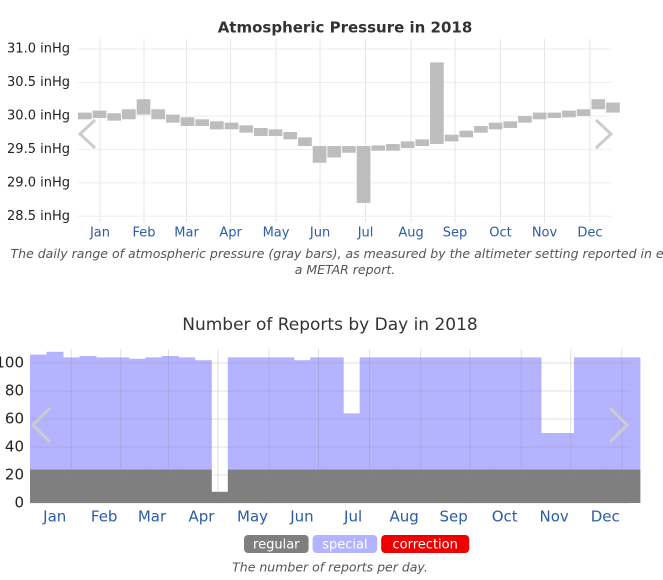 The width and height of the screenshot is (663, 580). I want to click on x-tick-label: Oct, so click(500, 233).